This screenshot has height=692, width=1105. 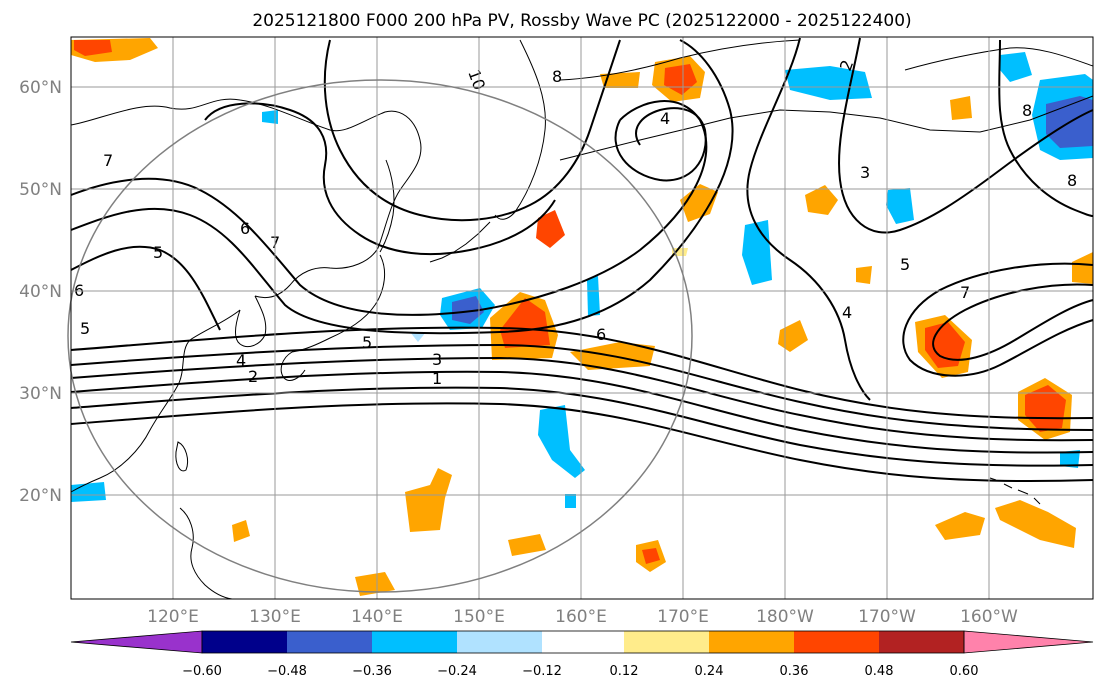 I want to click on lat-axis-labels: 60°N 50°N 40°N 30°N 20°N, so click(x=40, y=292).